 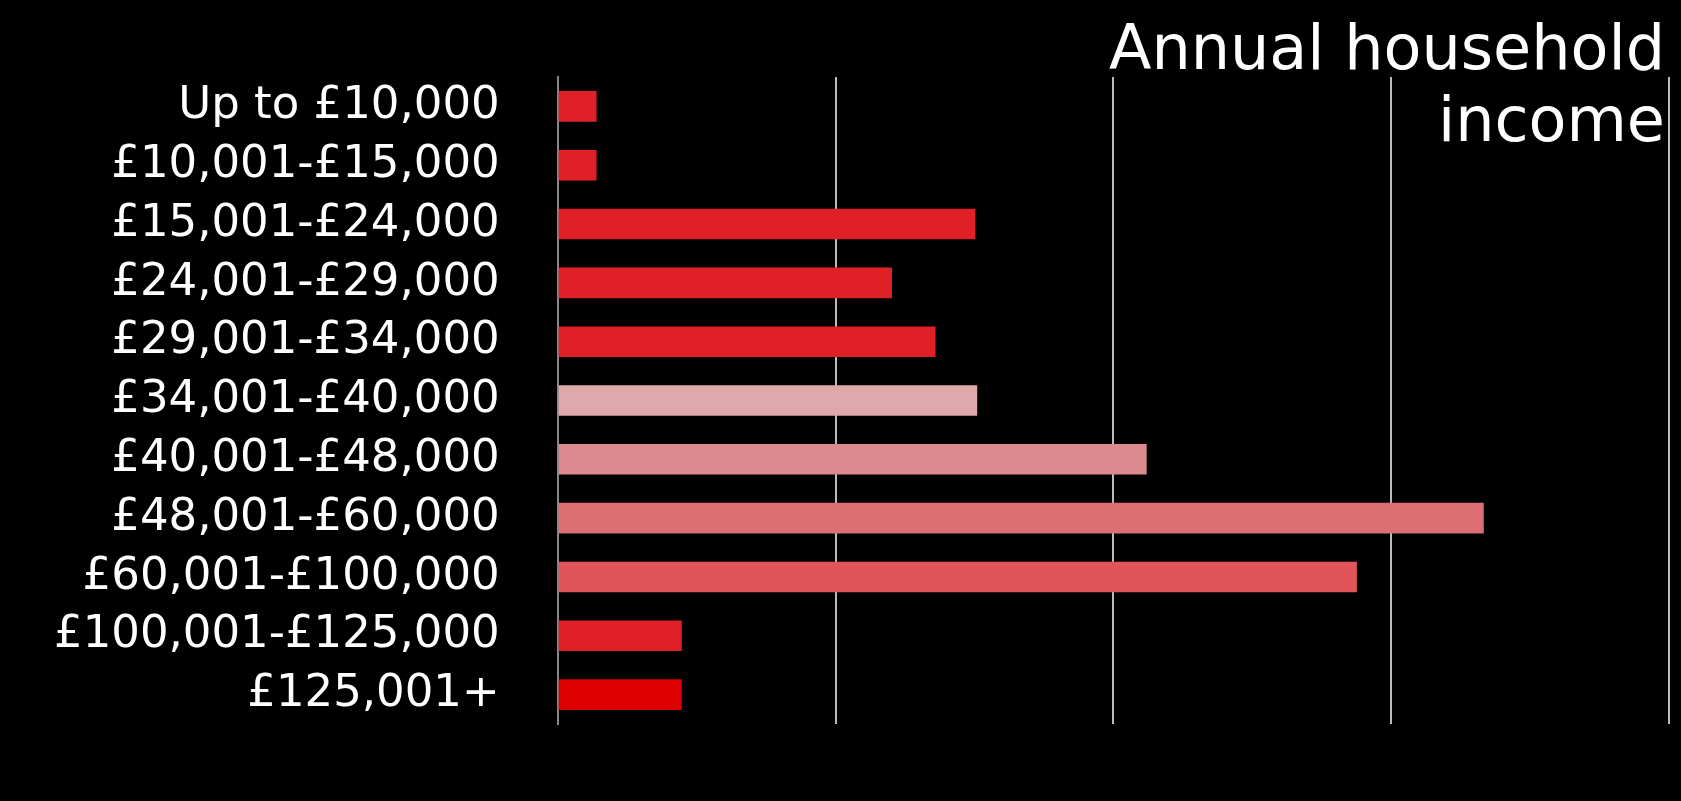 I want to click on y-tick-label: £29,001-£34,000, so click(x=305, y=338).